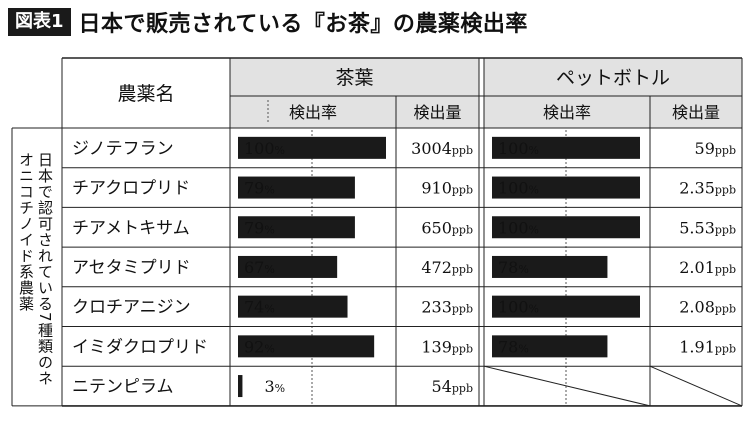  What do you see at coordinates (707, 188) in the screenshot?
I see `bottle-amount: 2.35ppb` at bounding box center [707, 188].